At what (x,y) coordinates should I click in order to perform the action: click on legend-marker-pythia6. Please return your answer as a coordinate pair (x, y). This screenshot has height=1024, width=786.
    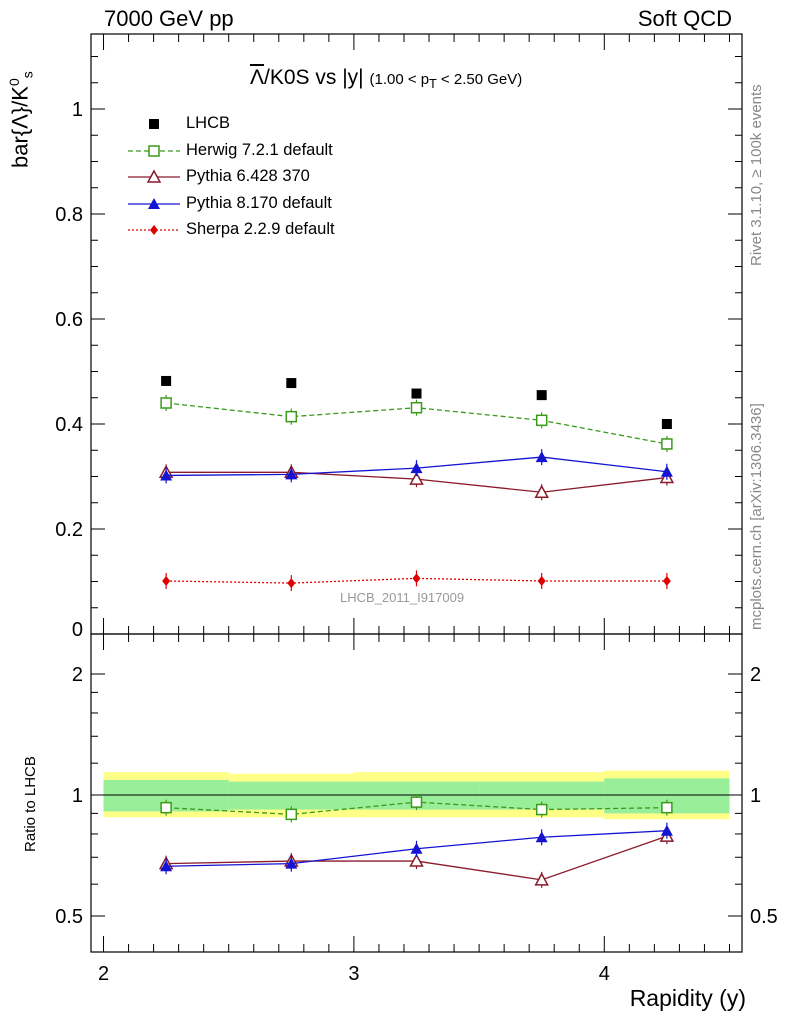
    Looking at the image, I should click on (154, 176).